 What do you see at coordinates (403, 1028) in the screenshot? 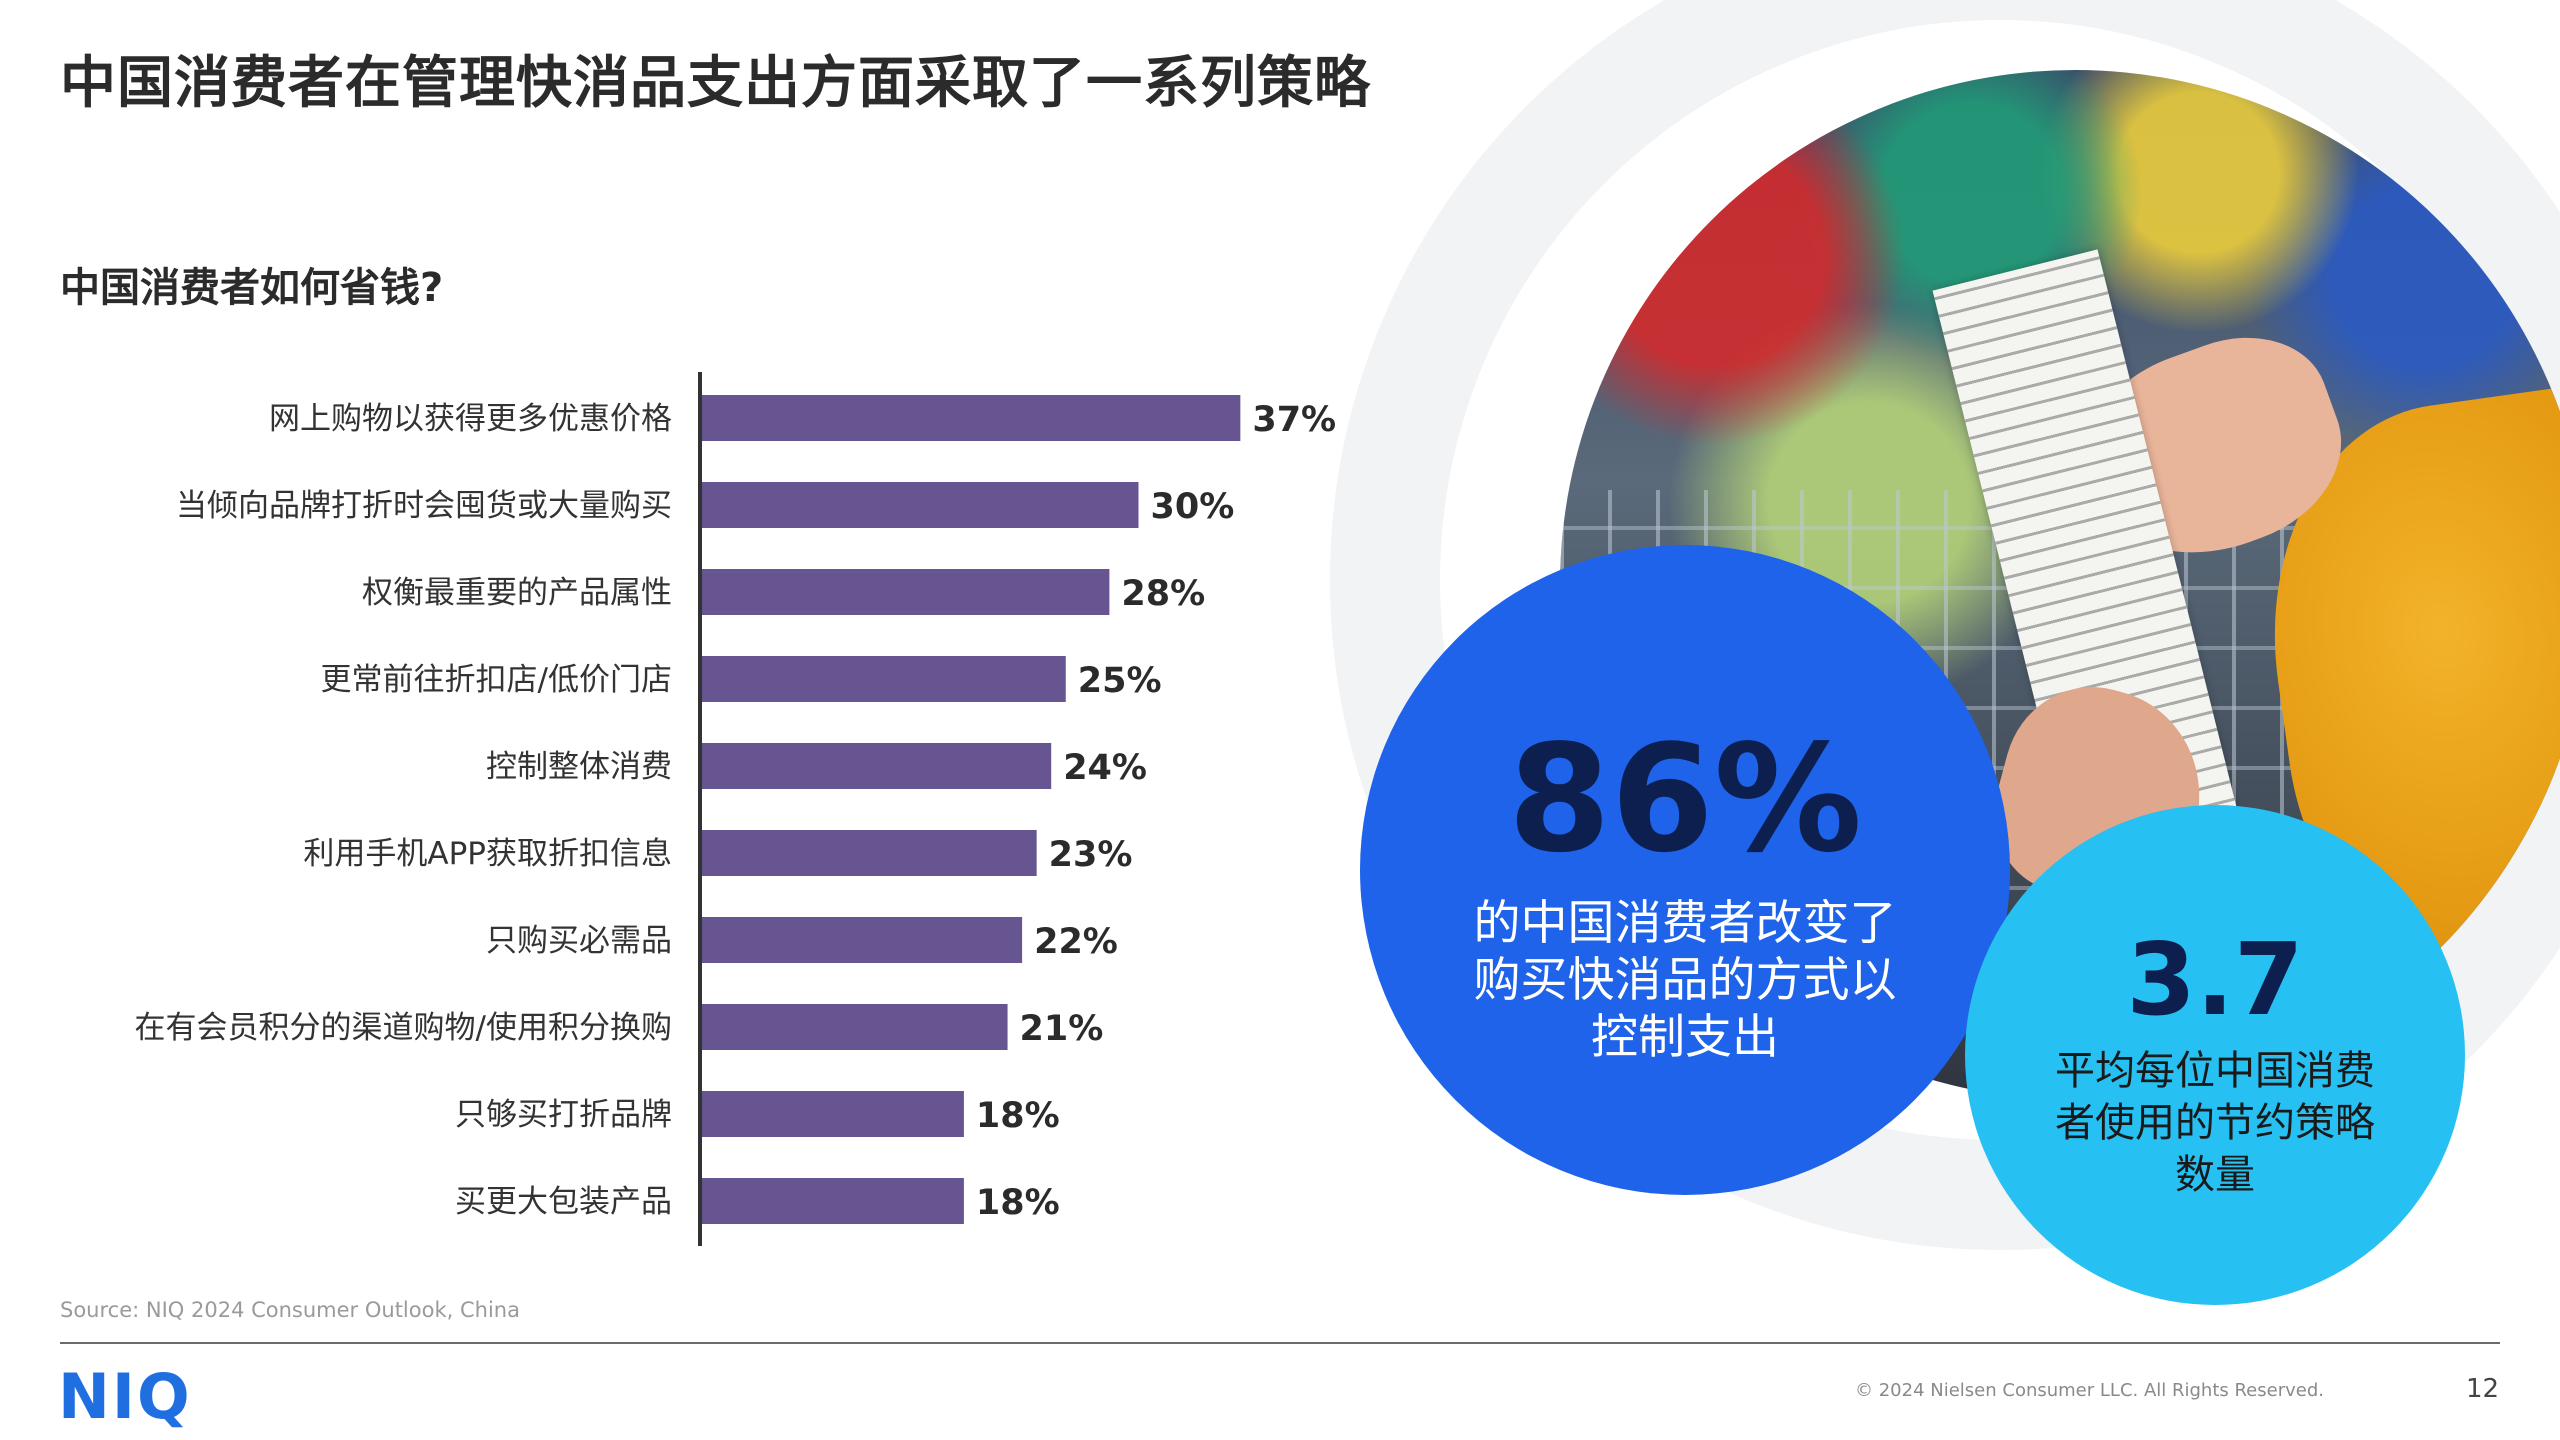
I see `category-label: 在有会员积分的渠道购物/使用积分换购` at bounding box center [403, 1028].